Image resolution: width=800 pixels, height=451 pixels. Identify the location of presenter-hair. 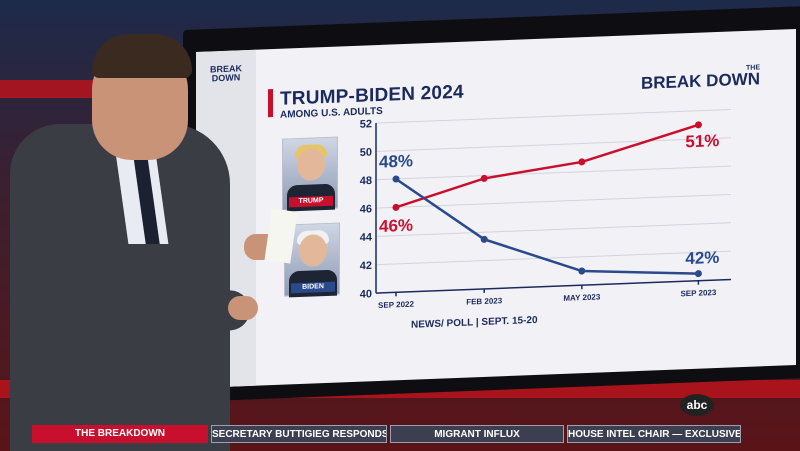
(142, 56).